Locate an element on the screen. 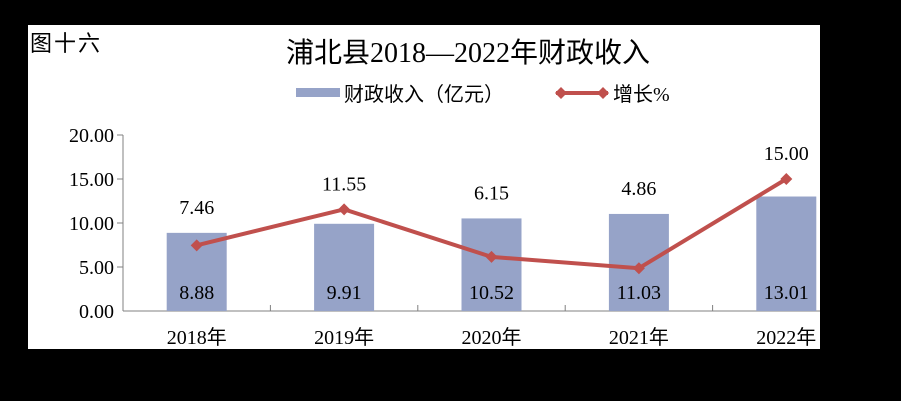 The height and width of the screenshot is (401, 901). bar-value-label: 8.88 is located at coordinates (196, 293).